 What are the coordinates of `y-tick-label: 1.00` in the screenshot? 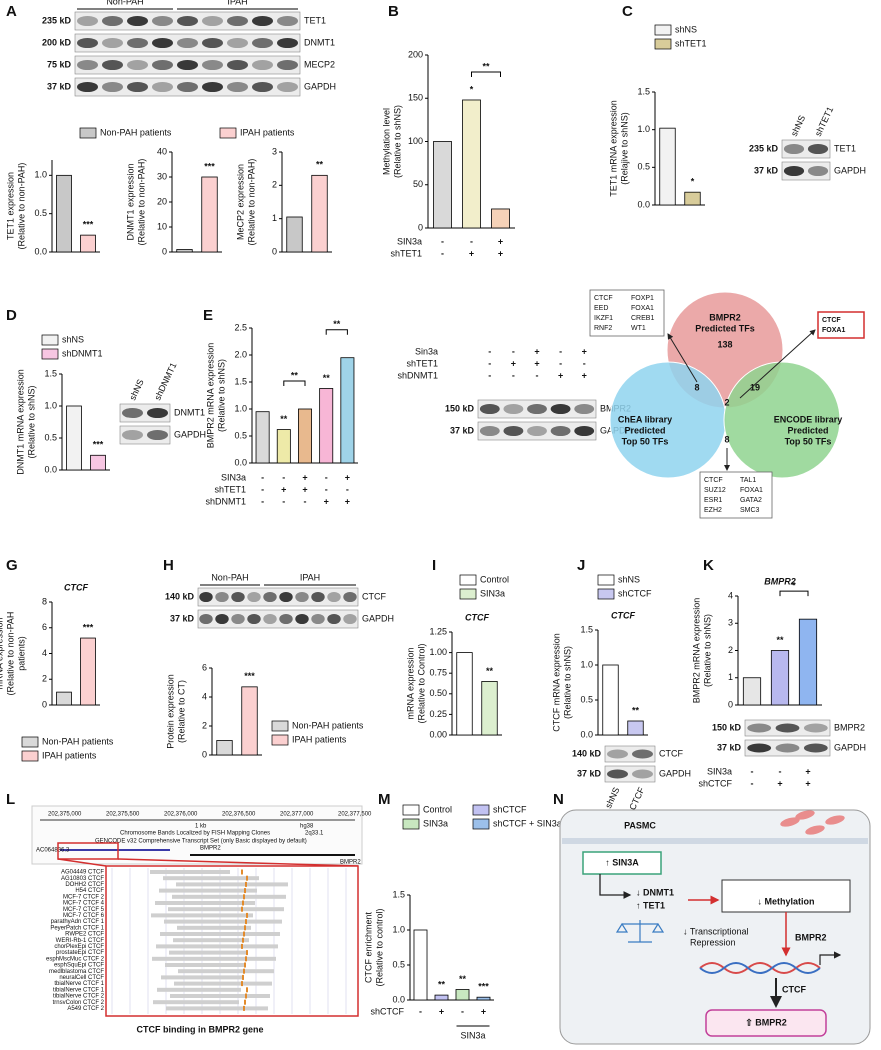 It's located at (438, 652).